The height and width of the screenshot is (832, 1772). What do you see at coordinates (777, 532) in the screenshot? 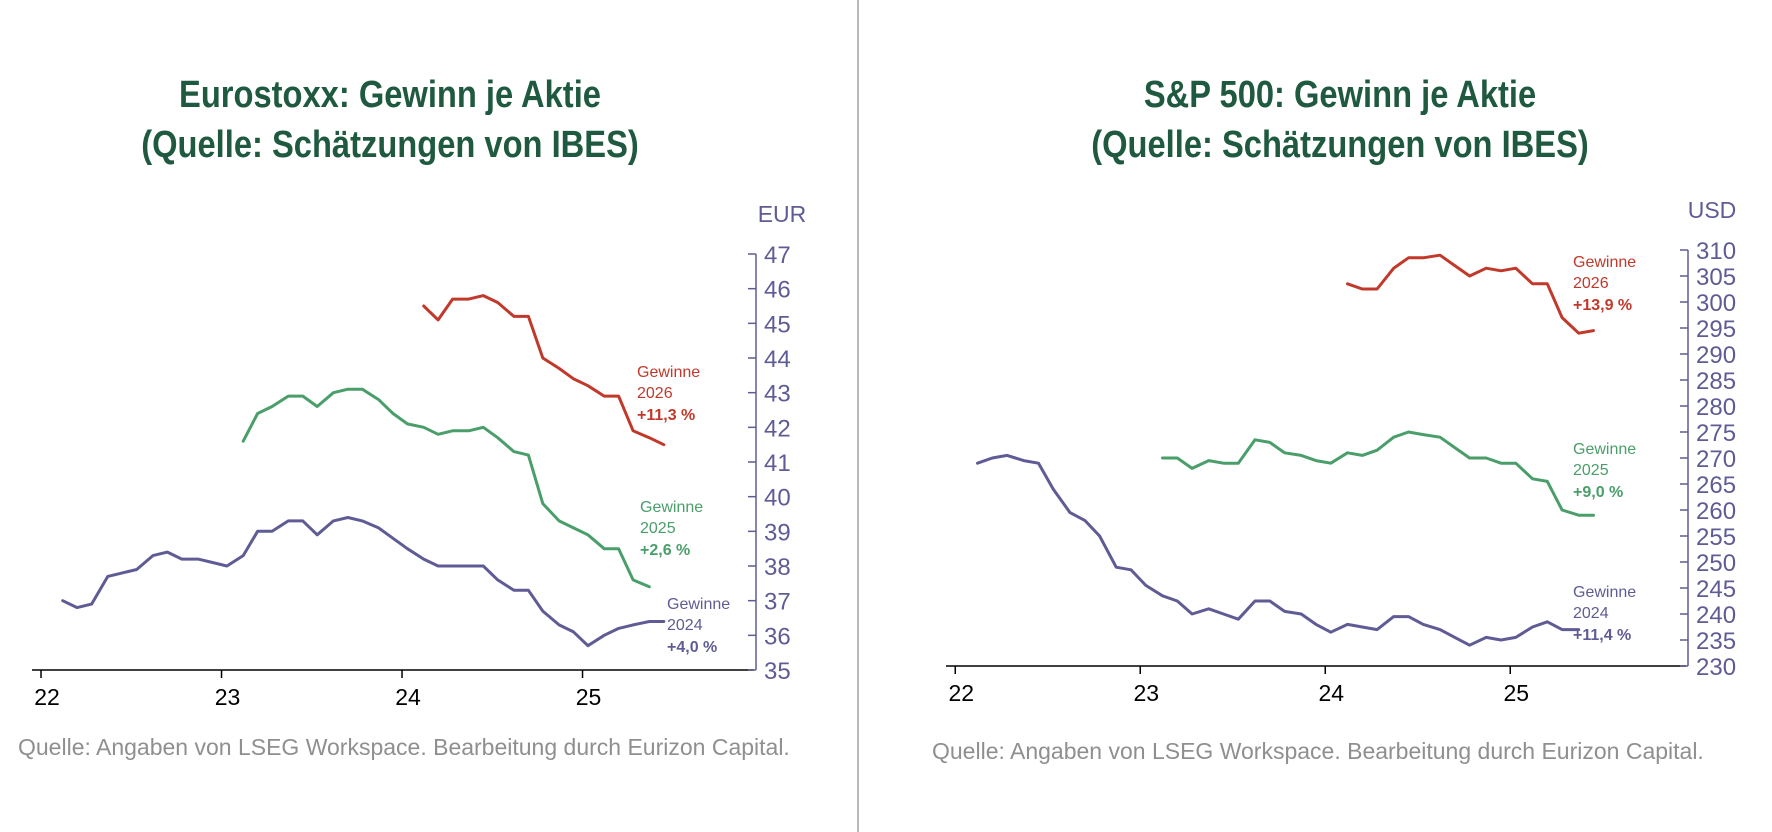
I see `y-tick-label: 39` at bounding box center [777, 532].